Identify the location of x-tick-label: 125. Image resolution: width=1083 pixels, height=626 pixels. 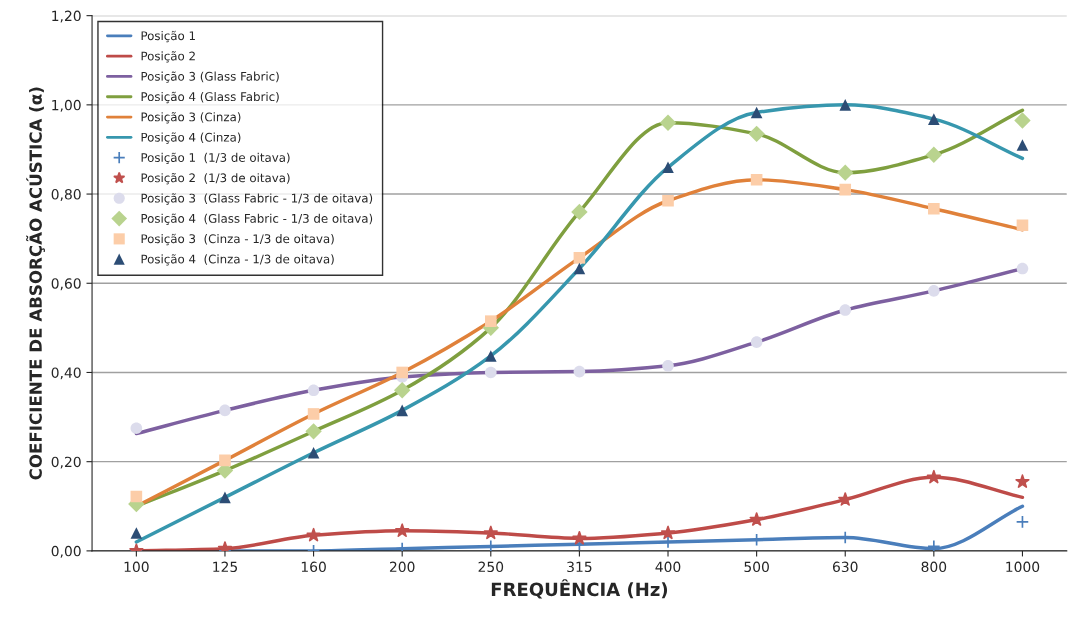
(225, 567).